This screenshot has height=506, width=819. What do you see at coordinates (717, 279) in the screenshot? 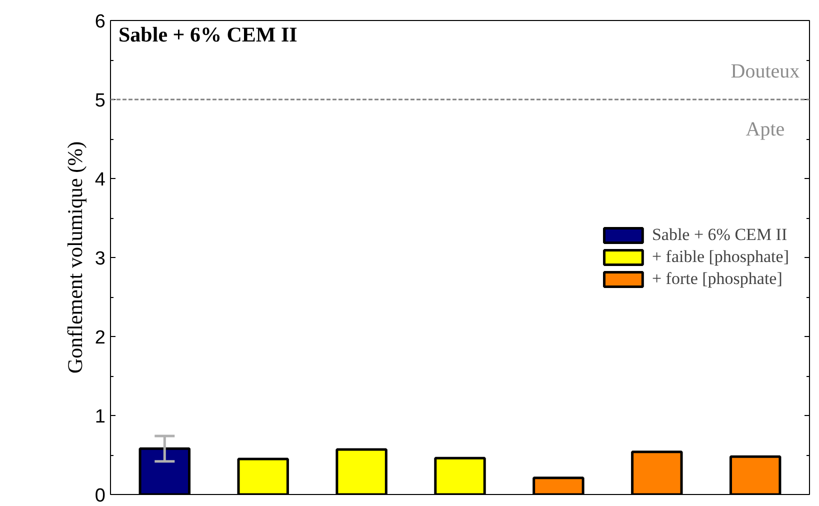
I see `legend-label: + forte [phosphate]` at bounding box center [717, 279].